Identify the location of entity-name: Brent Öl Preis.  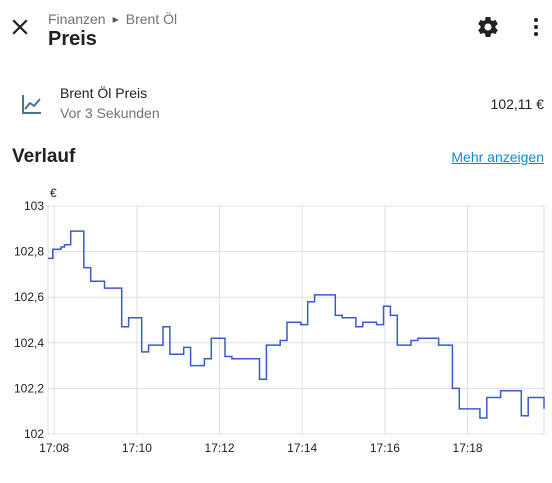
(104, 93).